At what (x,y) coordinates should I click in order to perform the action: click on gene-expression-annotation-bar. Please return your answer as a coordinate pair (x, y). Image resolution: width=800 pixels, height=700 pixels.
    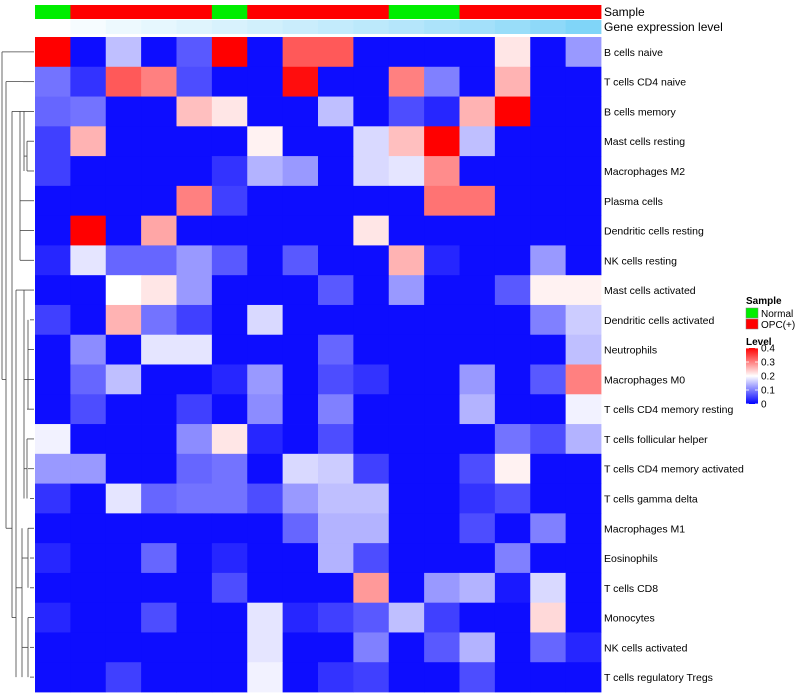
    Looking at the image, I should click on (318, 27).